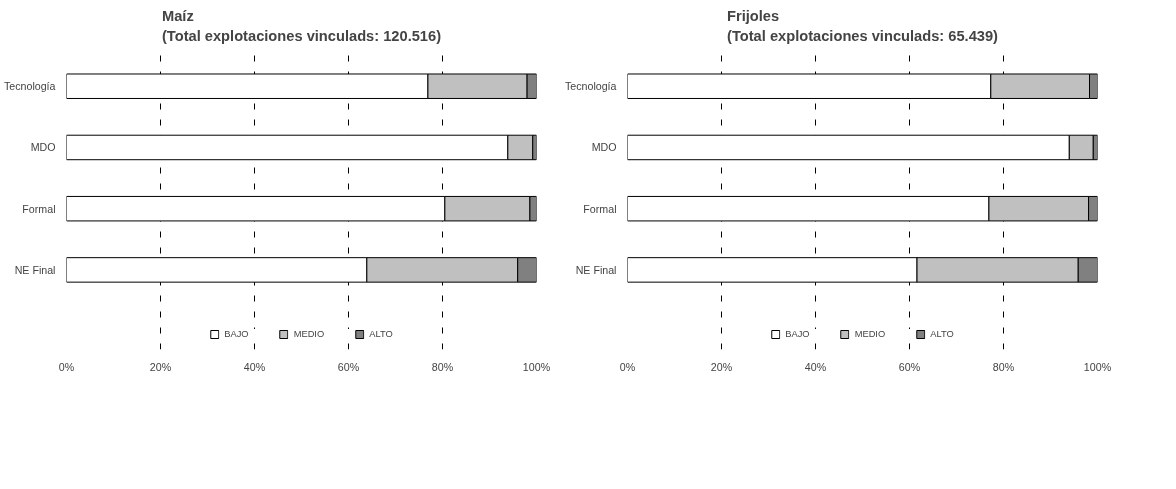  I want to click on chart-title: Maíz (Total explotaciones vinculads: 120.516), so click(301, 26).